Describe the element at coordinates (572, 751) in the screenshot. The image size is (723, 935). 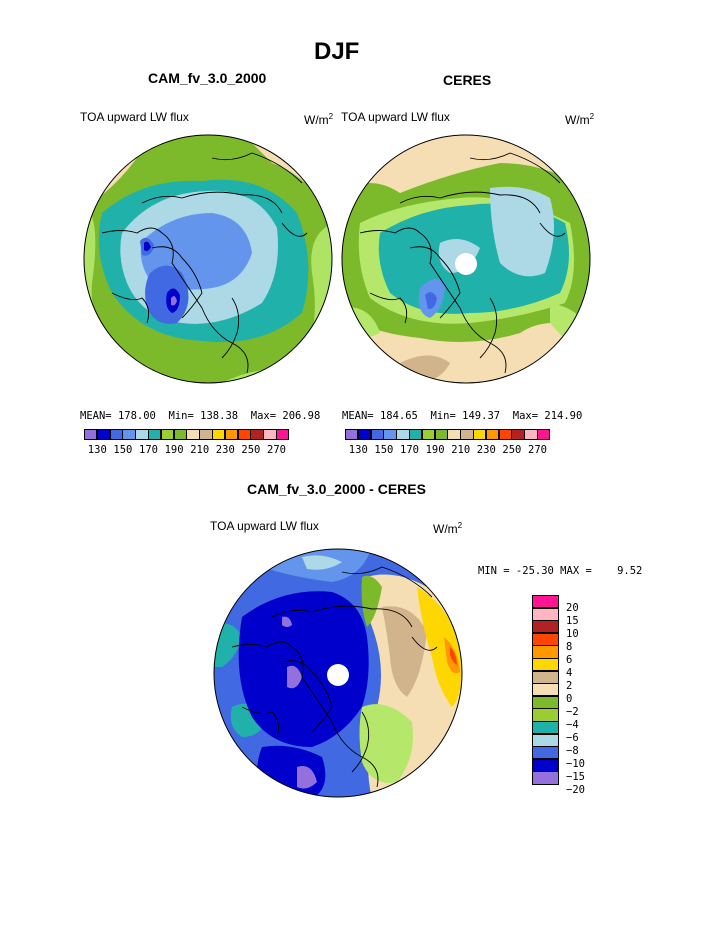
I see `colorbar-tick-label: −8` at that location.